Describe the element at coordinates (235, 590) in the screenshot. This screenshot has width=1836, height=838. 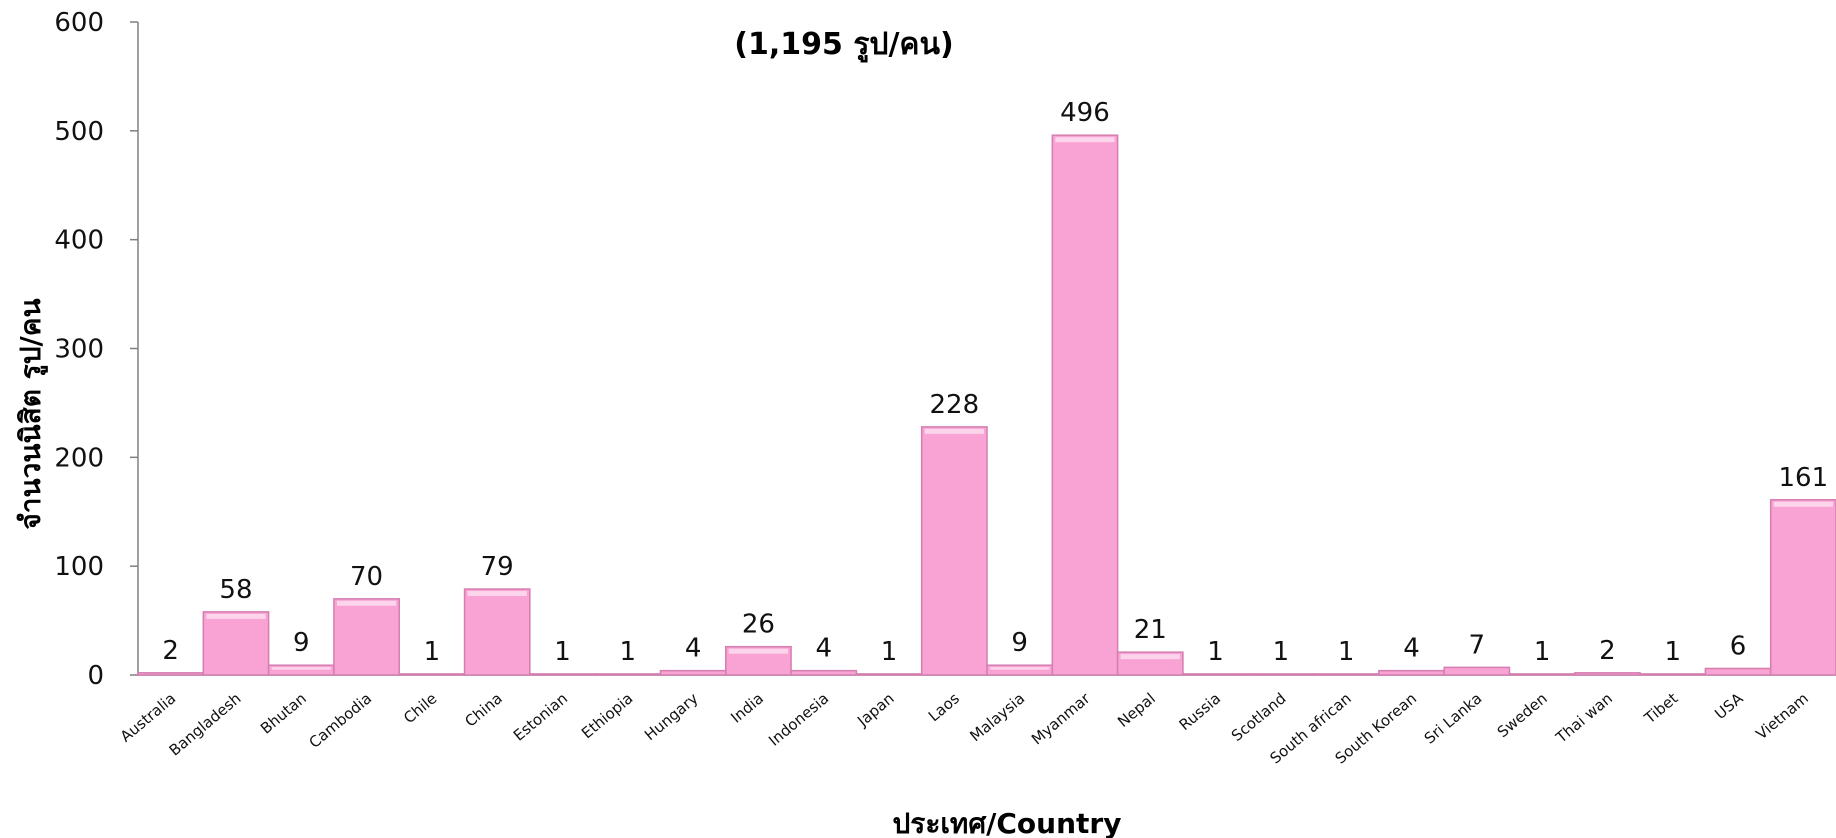
I see `data-label: 58` at that location.